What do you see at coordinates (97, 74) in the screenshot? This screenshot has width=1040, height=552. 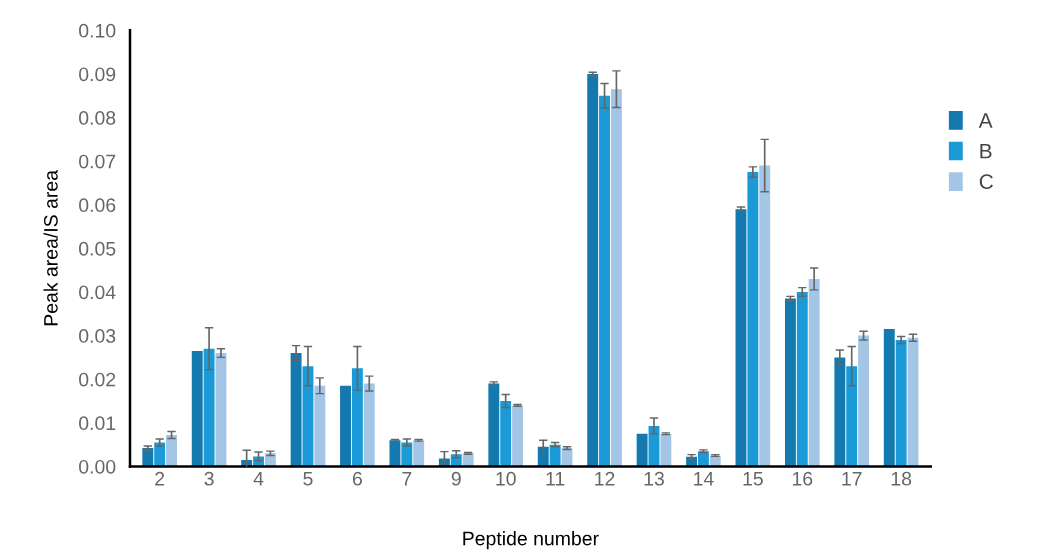 I see `y-tick-label: 0.09` at bounding box center [97, 74].